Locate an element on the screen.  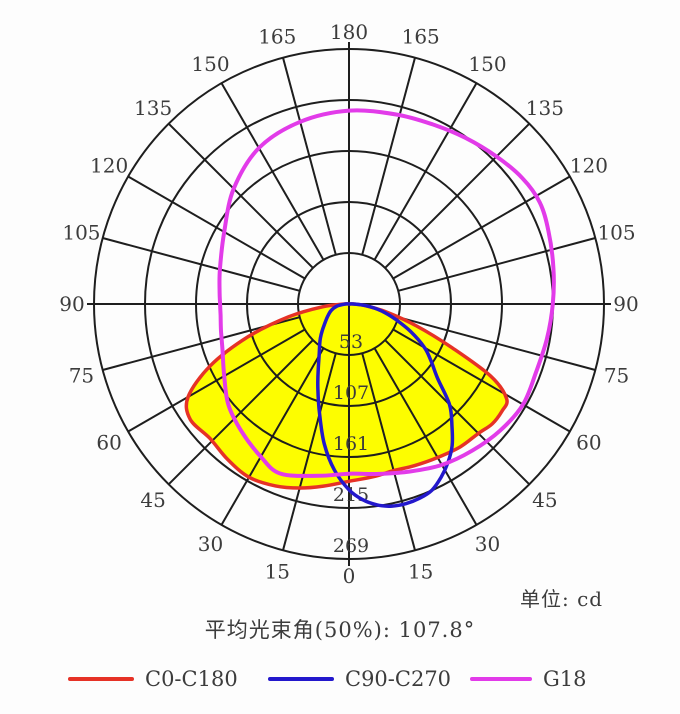
series-curve-c90-c270 is located at coordinates (385, 405).